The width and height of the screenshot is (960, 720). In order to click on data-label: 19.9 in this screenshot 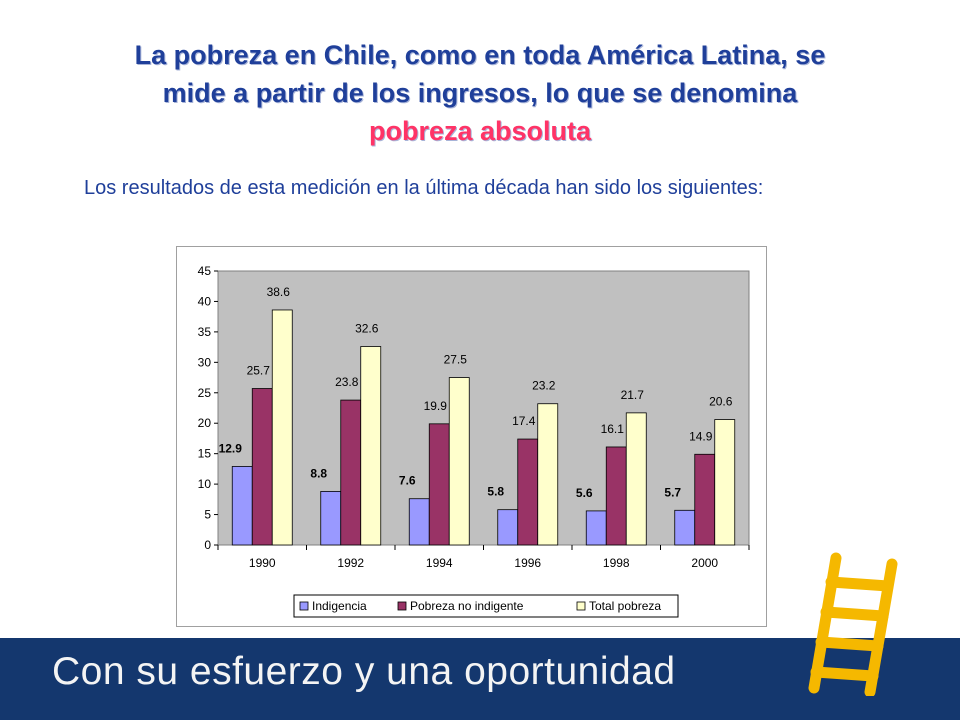, I will do `click(436, 406)`.